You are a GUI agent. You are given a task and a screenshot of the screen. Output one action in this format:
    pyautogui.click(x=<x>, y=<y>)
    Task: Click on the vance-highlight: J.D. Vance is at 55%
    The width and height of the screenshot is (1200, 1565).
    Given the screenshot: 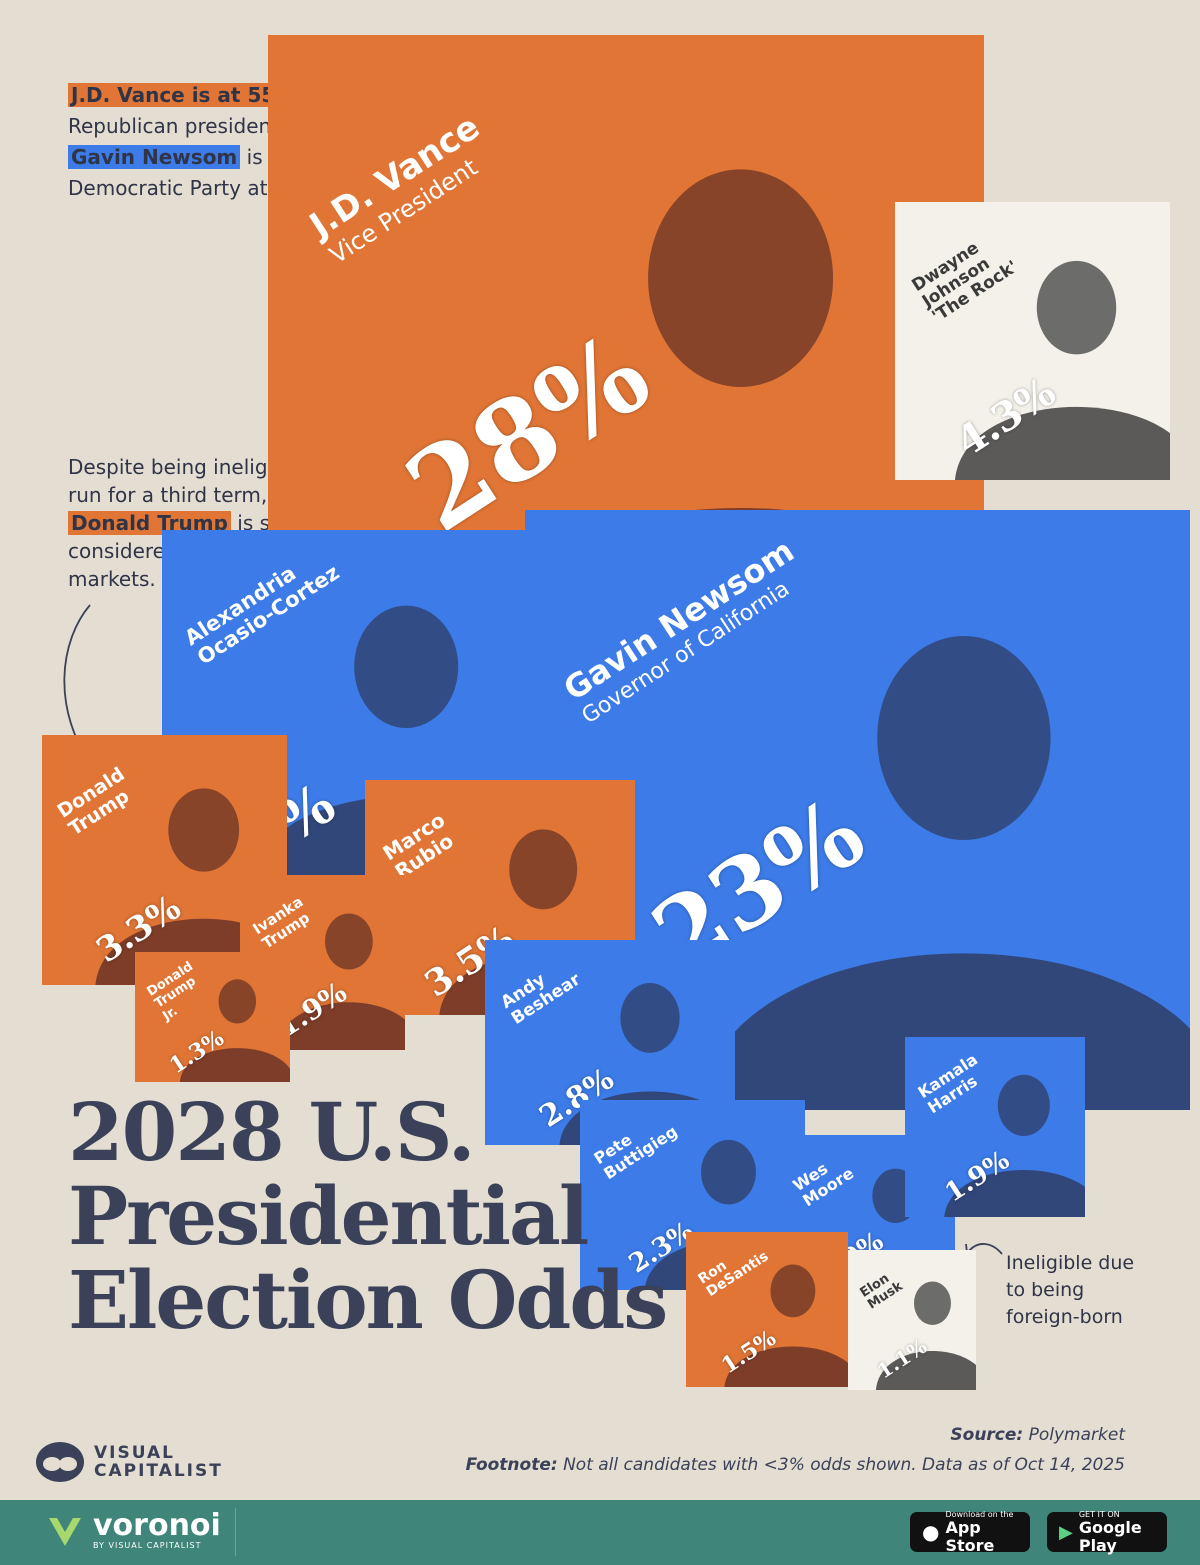 What is the action you would take?
    pyautogui.click(x=183, y=95)
    